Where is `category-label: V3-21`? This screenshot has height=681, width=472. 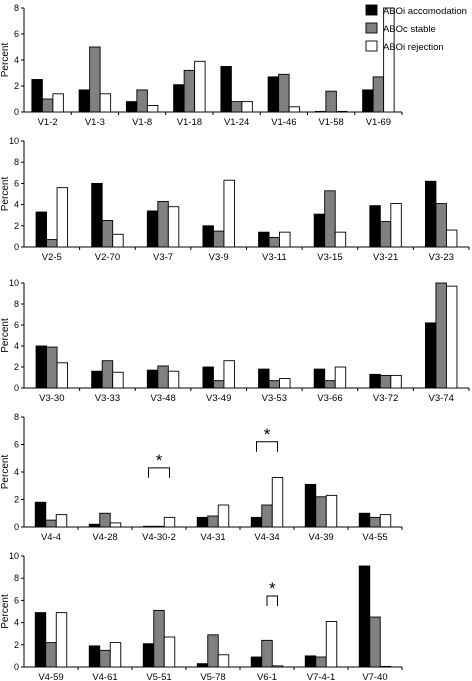
category-label: V3-21 is located at coordinates (385, 257).